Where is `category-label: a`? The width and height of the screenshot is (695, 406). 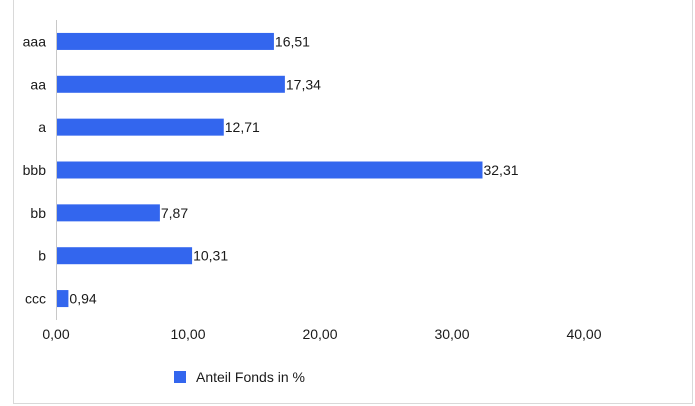
category-label: a is located at coordinates (42, 127).